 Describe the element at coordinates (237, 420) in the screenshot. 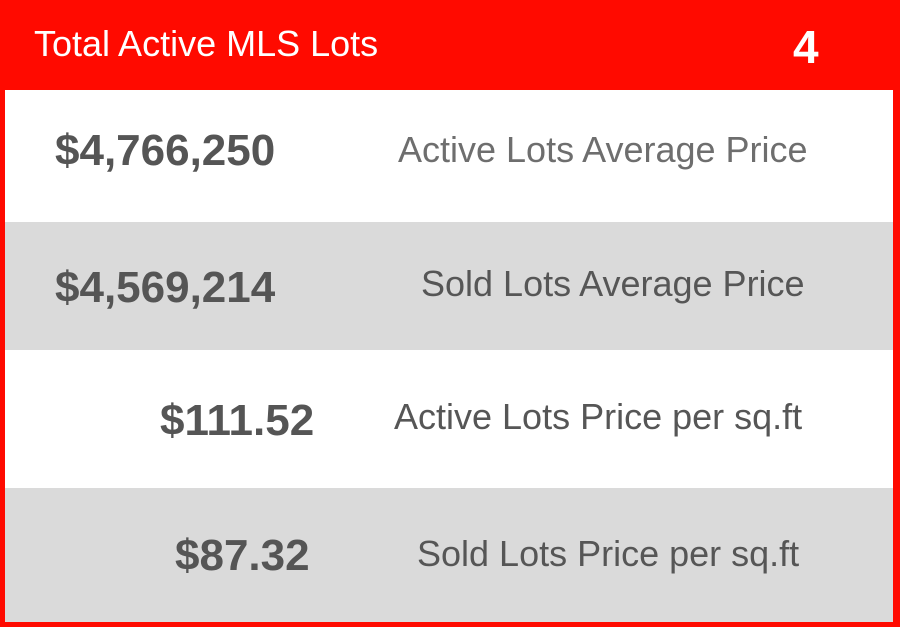

I see `stat-value: $111.52` at that location.